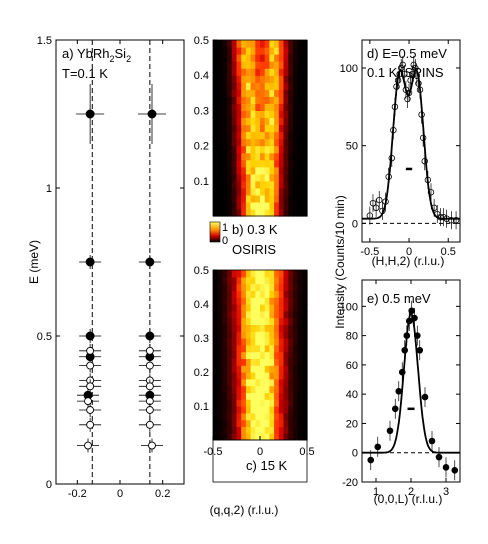  Describe the element at coordinates (350, 483) in the screenshot. I see `panel-e-ytick-label: -20` at that location.